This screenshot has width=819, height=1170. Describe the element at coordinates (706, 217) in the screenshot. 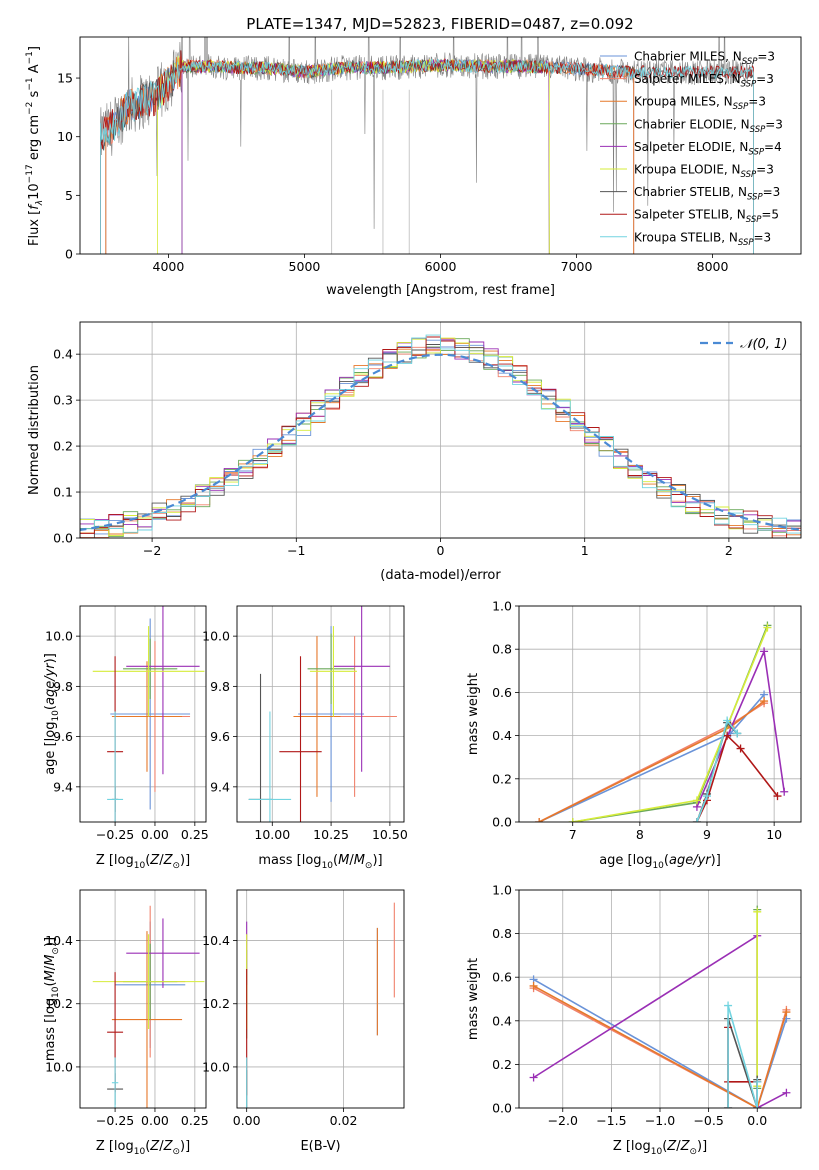

I see `legend-entry: Salpeter STELIB, NSSP=5` at that location.